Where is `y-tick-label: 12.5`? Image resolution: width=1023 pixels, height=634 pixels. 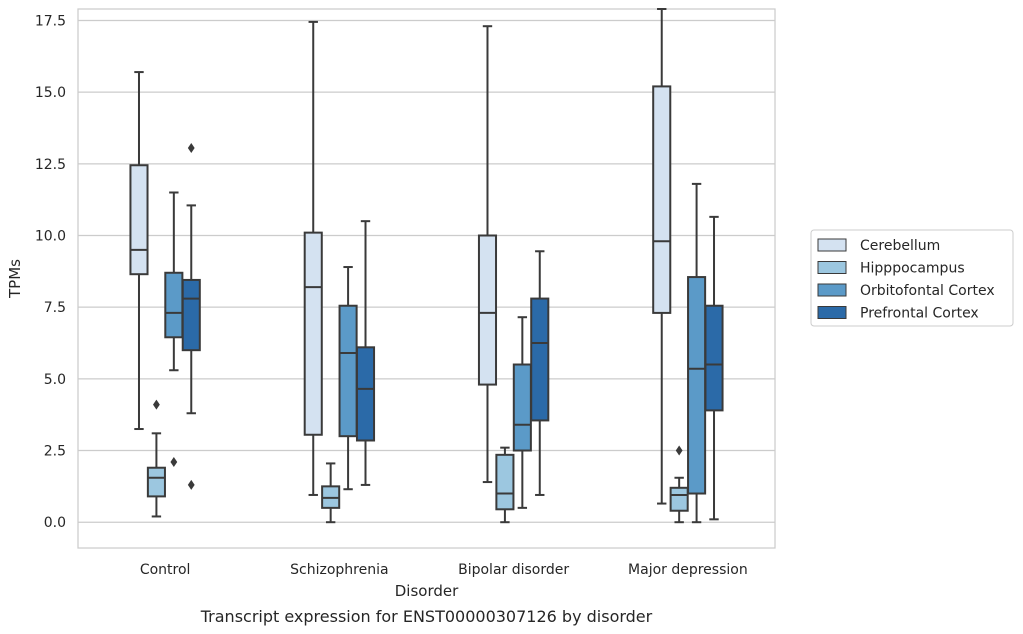
y-tick-label: 12.5 is located at coordinates (50, 165).